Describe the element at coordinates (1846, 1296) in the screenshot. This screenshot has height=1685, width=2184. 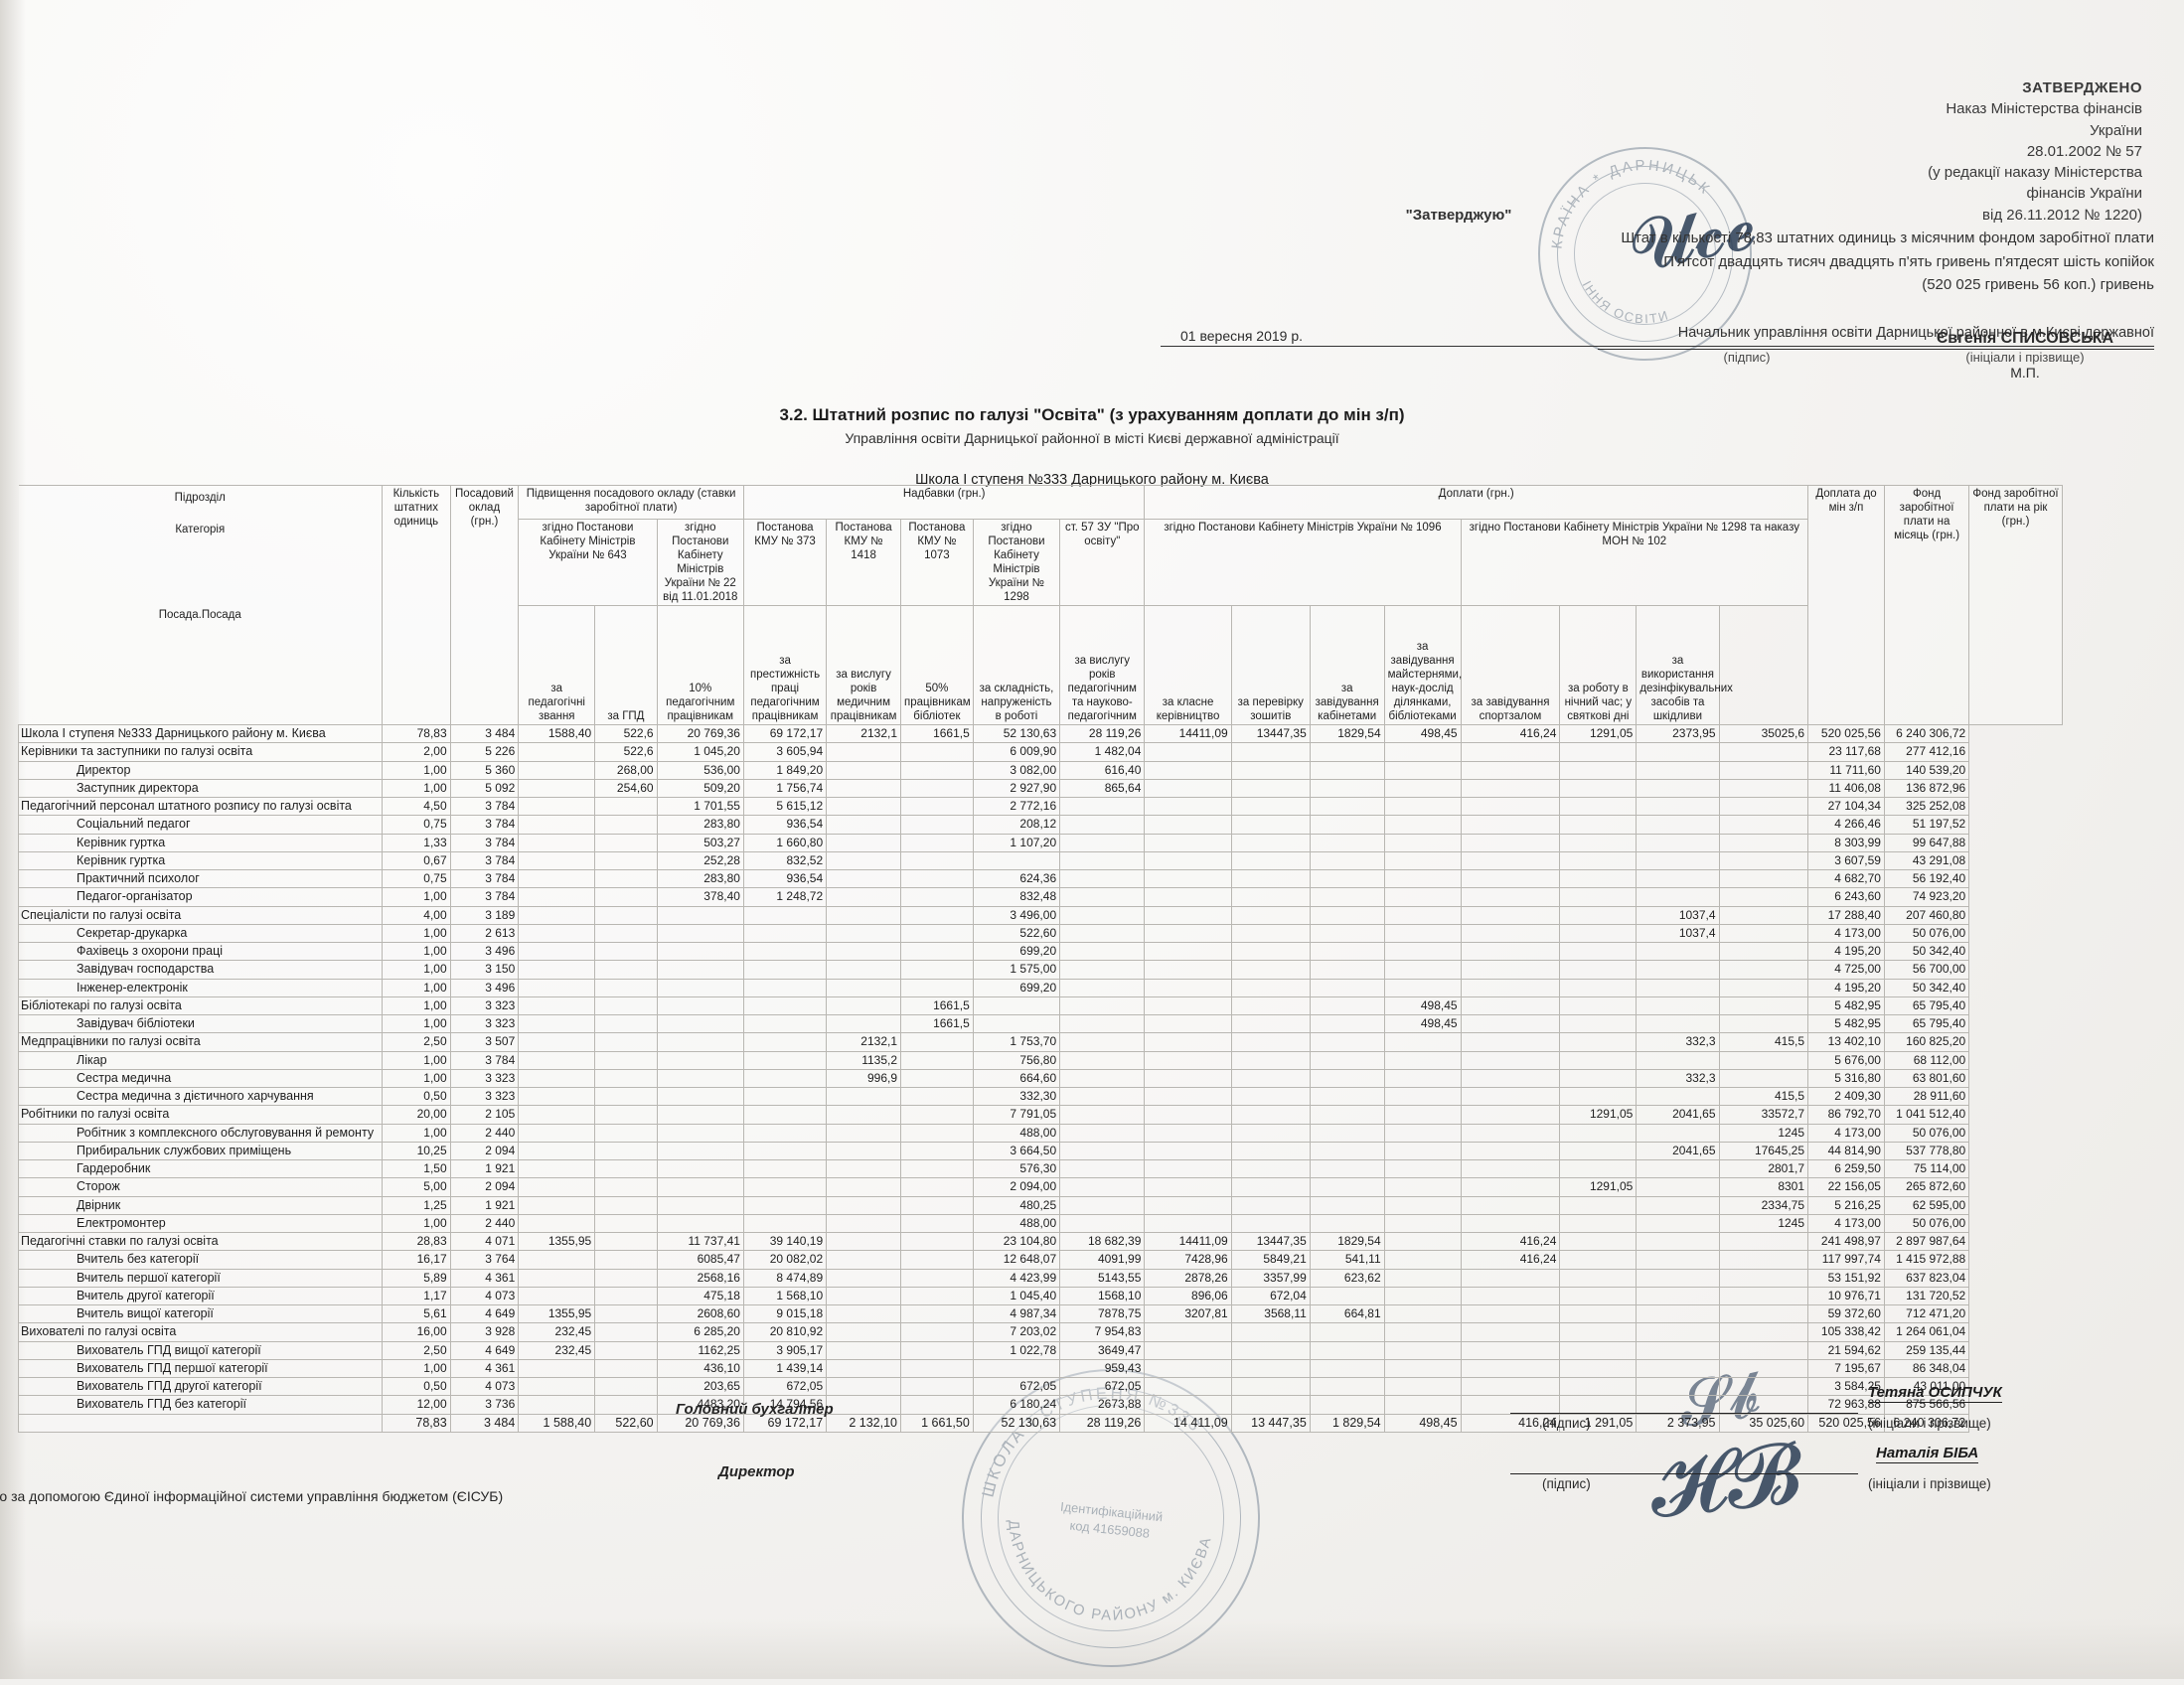
I see `row-value: 10 976,71` at that location.